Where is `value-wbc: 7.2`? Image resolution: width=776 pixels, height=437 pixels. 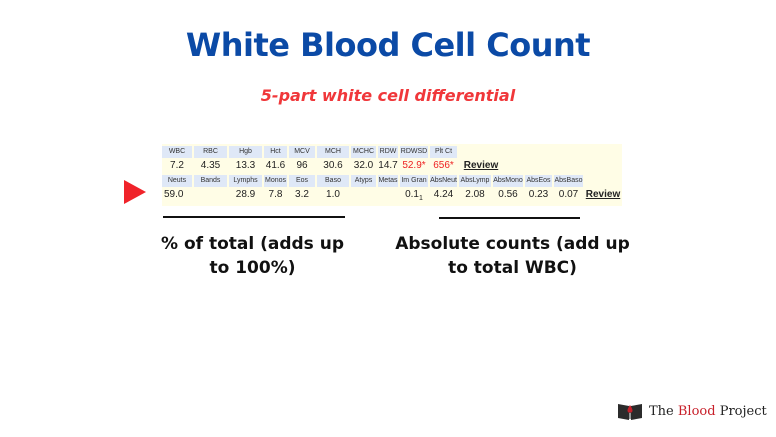
value-wbc: 7.2 is located at coordinates (177, 165).